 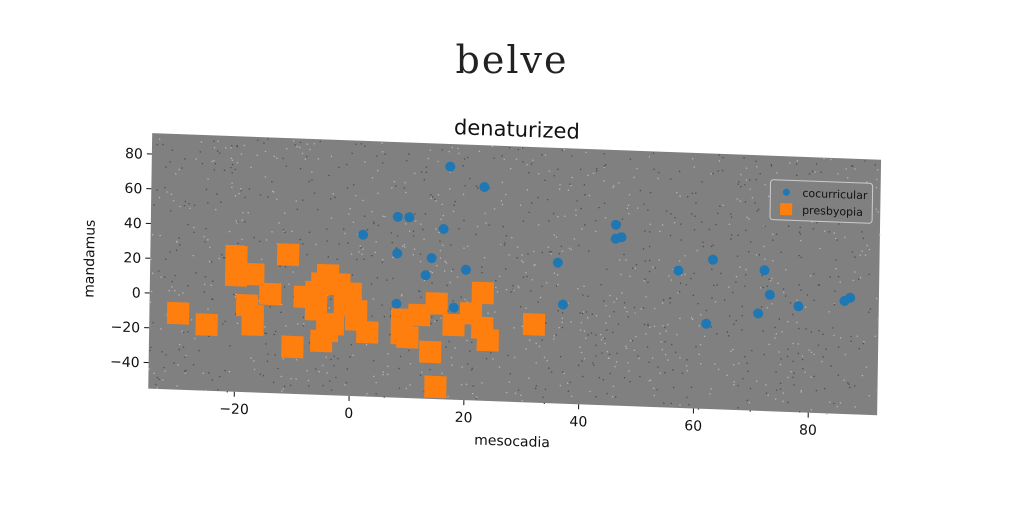 What do you see at coordinates (348, 414) in the screenshot?
I see `x-tick-label: 0` at bounding box center [348, 414].